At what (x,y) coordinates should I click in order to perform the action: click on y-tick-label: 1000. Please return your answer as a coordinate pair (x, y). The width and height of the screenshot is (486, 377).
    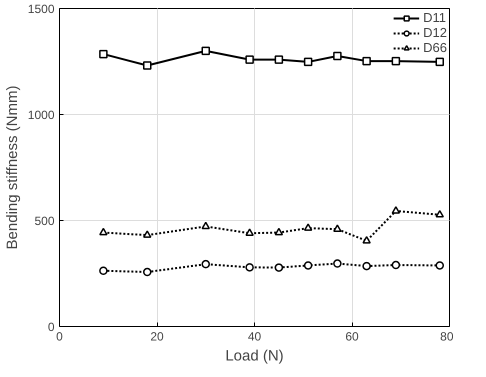
    Looking at the image, I should click on (41, 115).